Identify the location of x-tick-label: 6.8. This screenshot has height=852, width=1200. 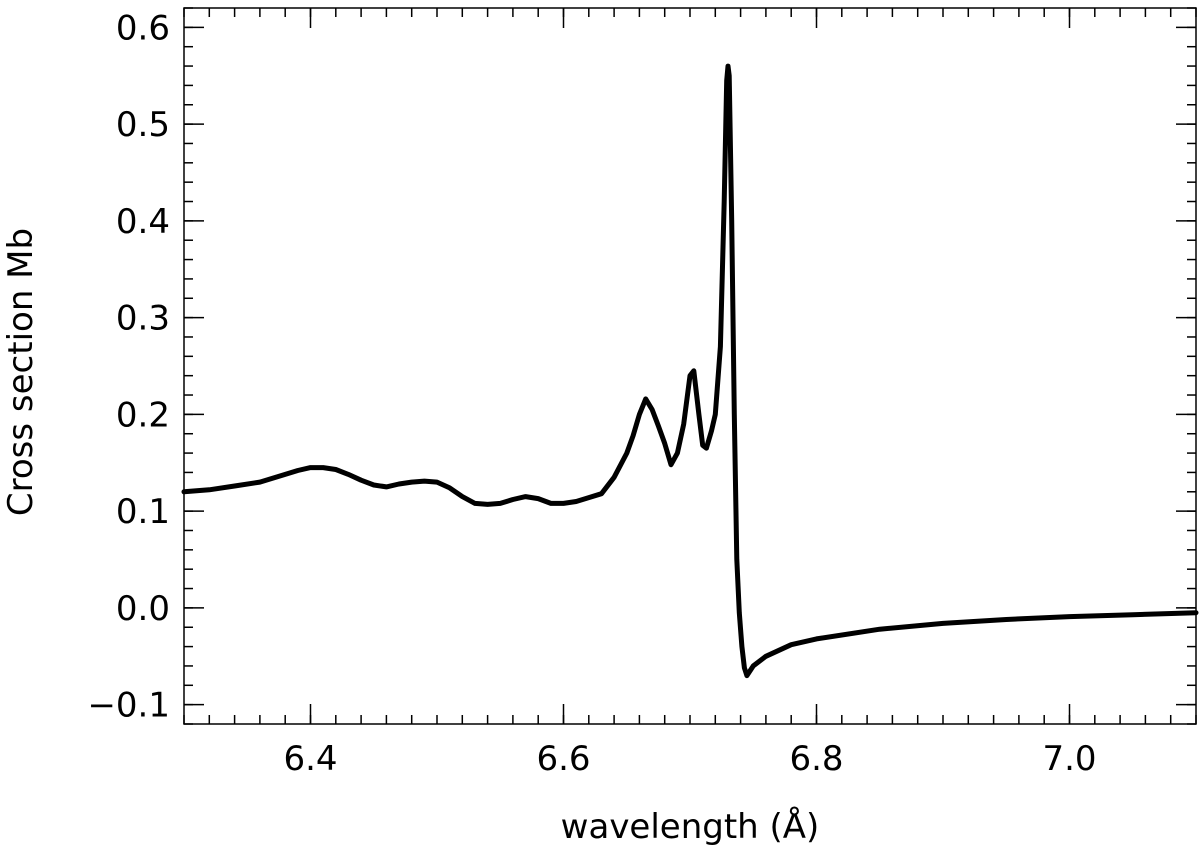
(816, 759).